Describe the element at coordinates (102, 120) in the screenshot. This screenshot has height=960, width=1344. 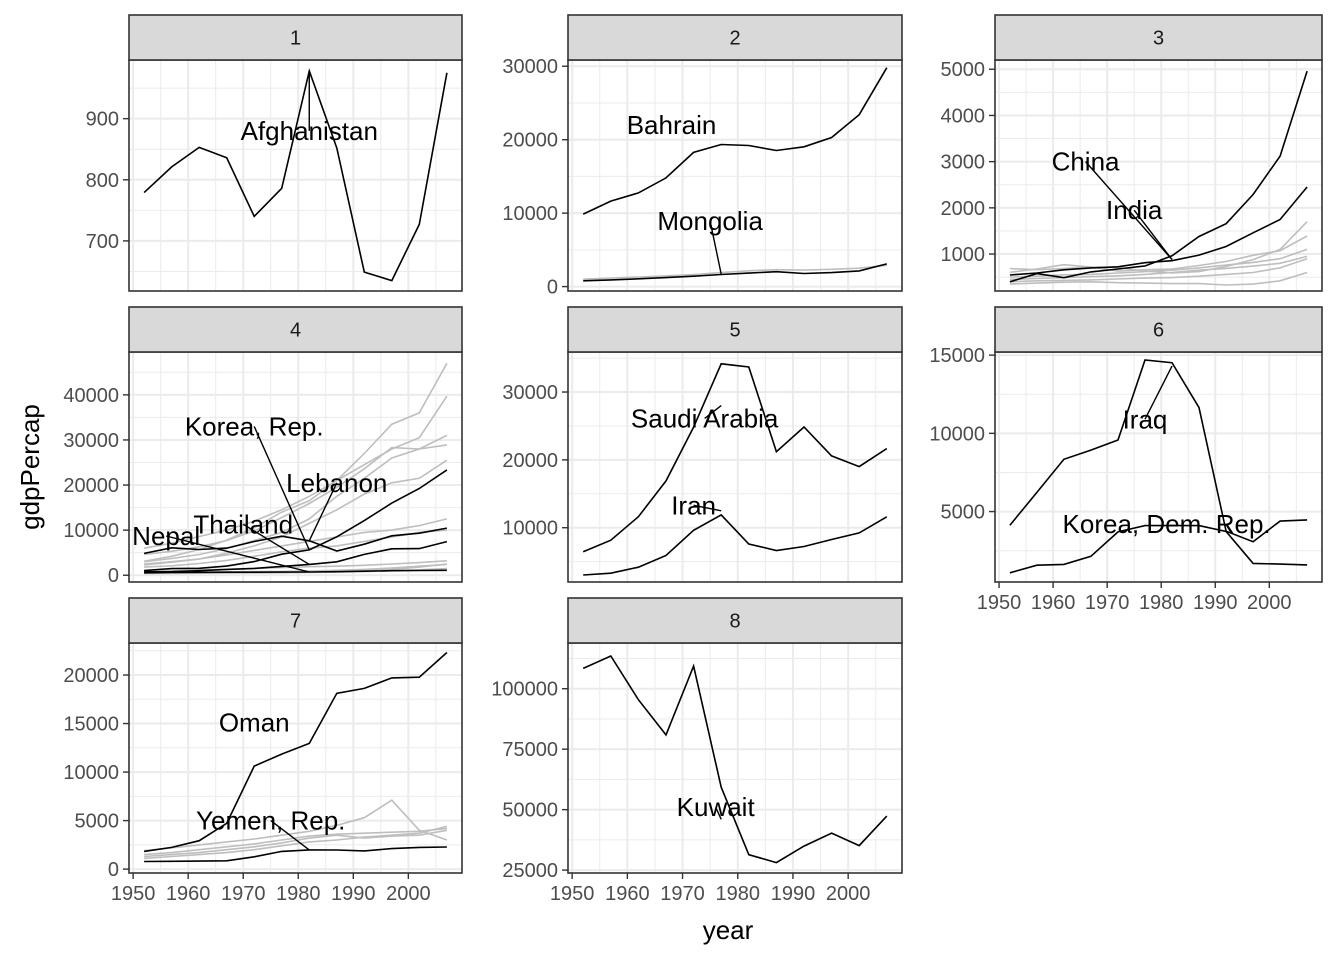
I see `y-tick-label: 900` at that location.